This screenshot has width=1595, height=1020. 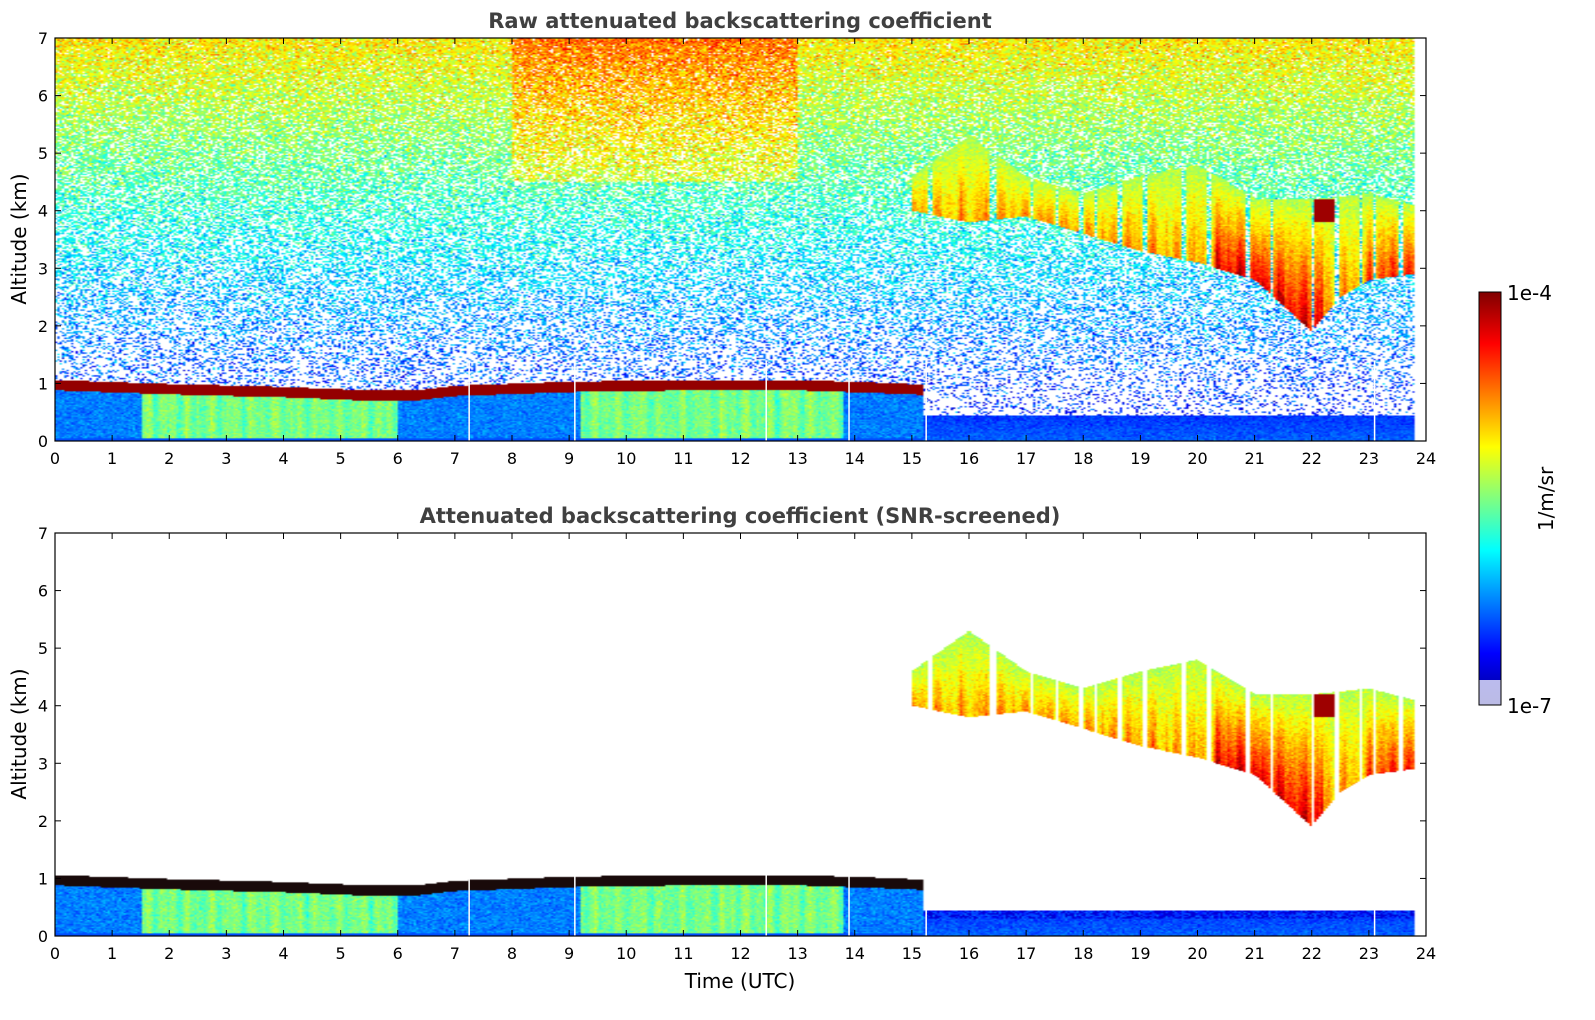 What do you see at coordinates (1546, 498) in the screenshot?
I see `colorbar-unit-label: 1/m/sr` at bounding box center [1546, 498].